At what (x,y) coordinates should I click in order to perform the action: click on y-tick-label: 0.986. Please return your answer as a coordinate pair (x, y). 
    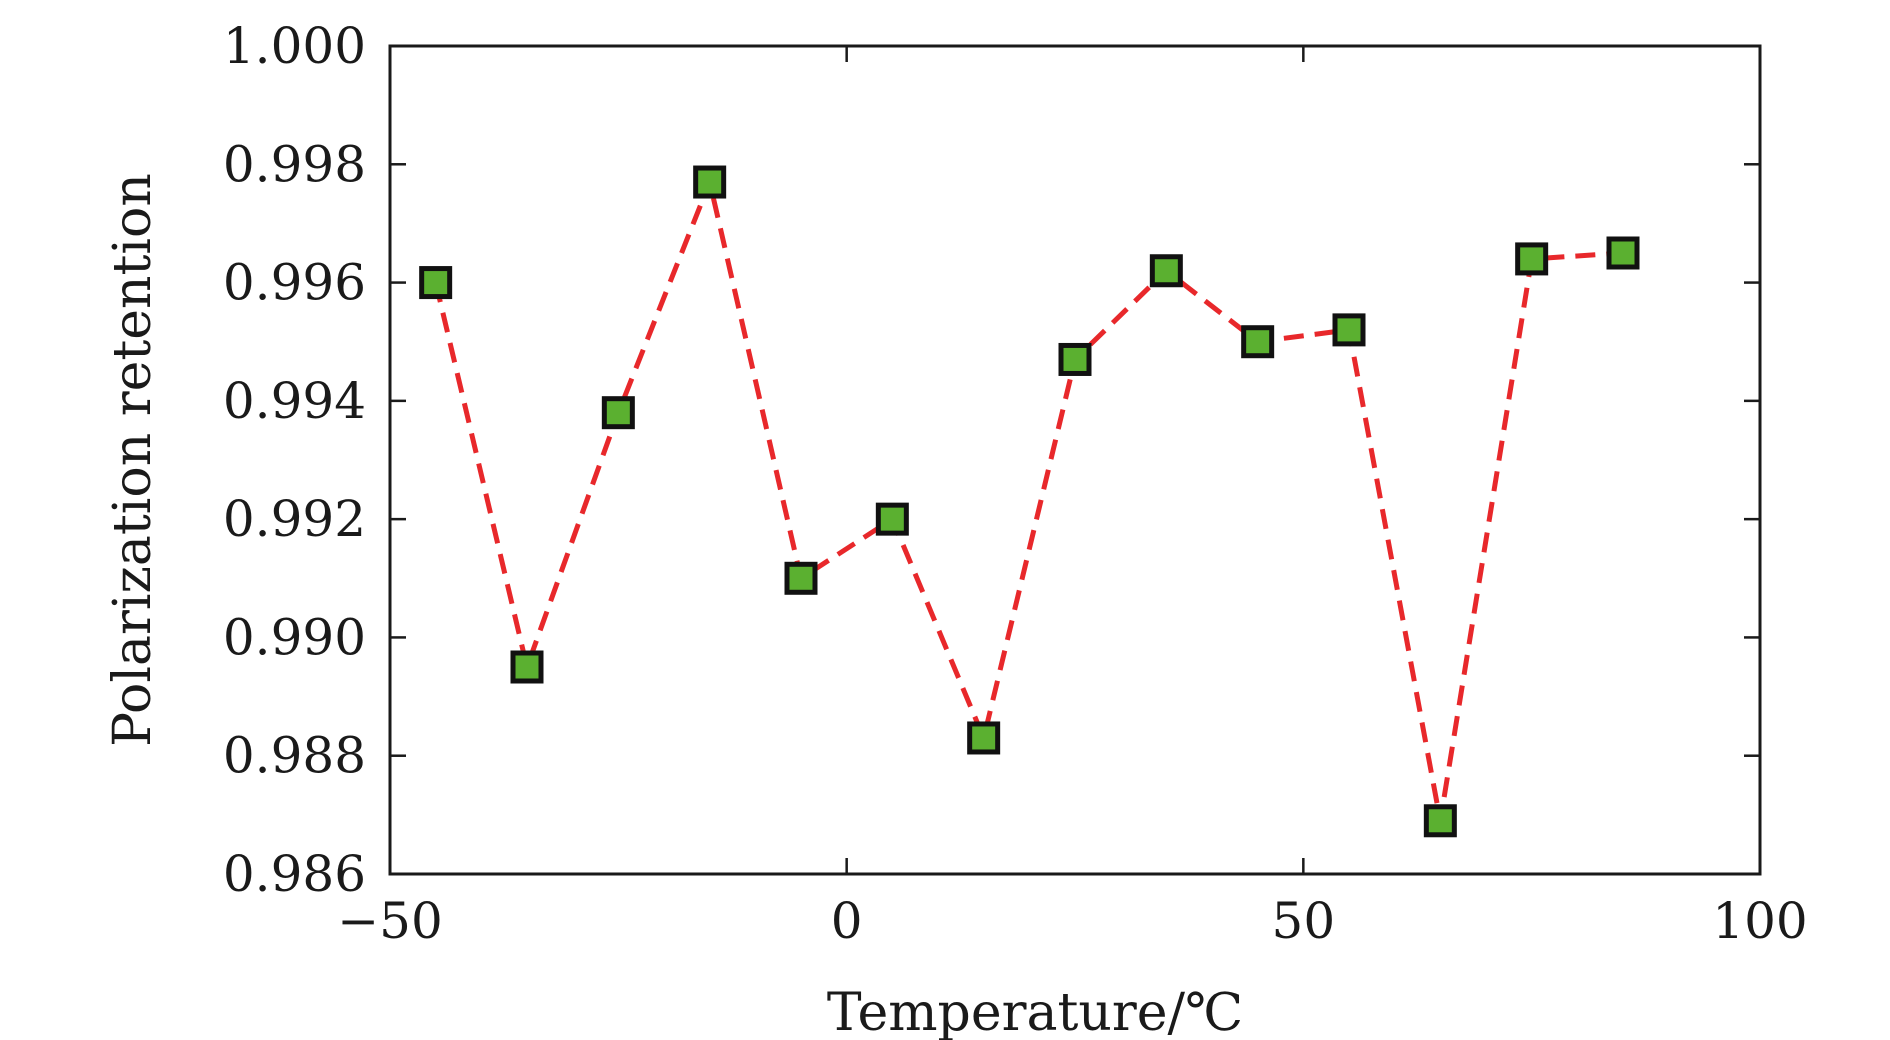
    Looking at the image, I should click on (294, 874).